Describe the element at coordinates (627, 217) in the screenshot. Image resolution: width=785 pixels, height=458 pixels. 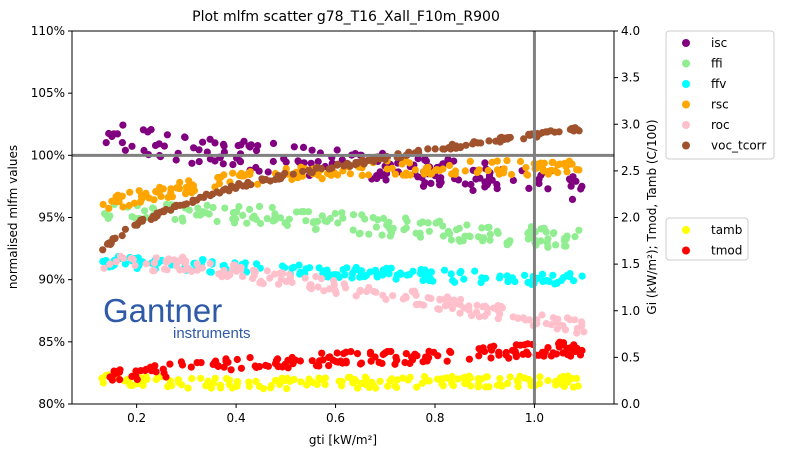
I see `y-axis-right: 0.0 0.5 1.0 1.5 2.0 2.5 3.0 3.5 4.0` at that location.